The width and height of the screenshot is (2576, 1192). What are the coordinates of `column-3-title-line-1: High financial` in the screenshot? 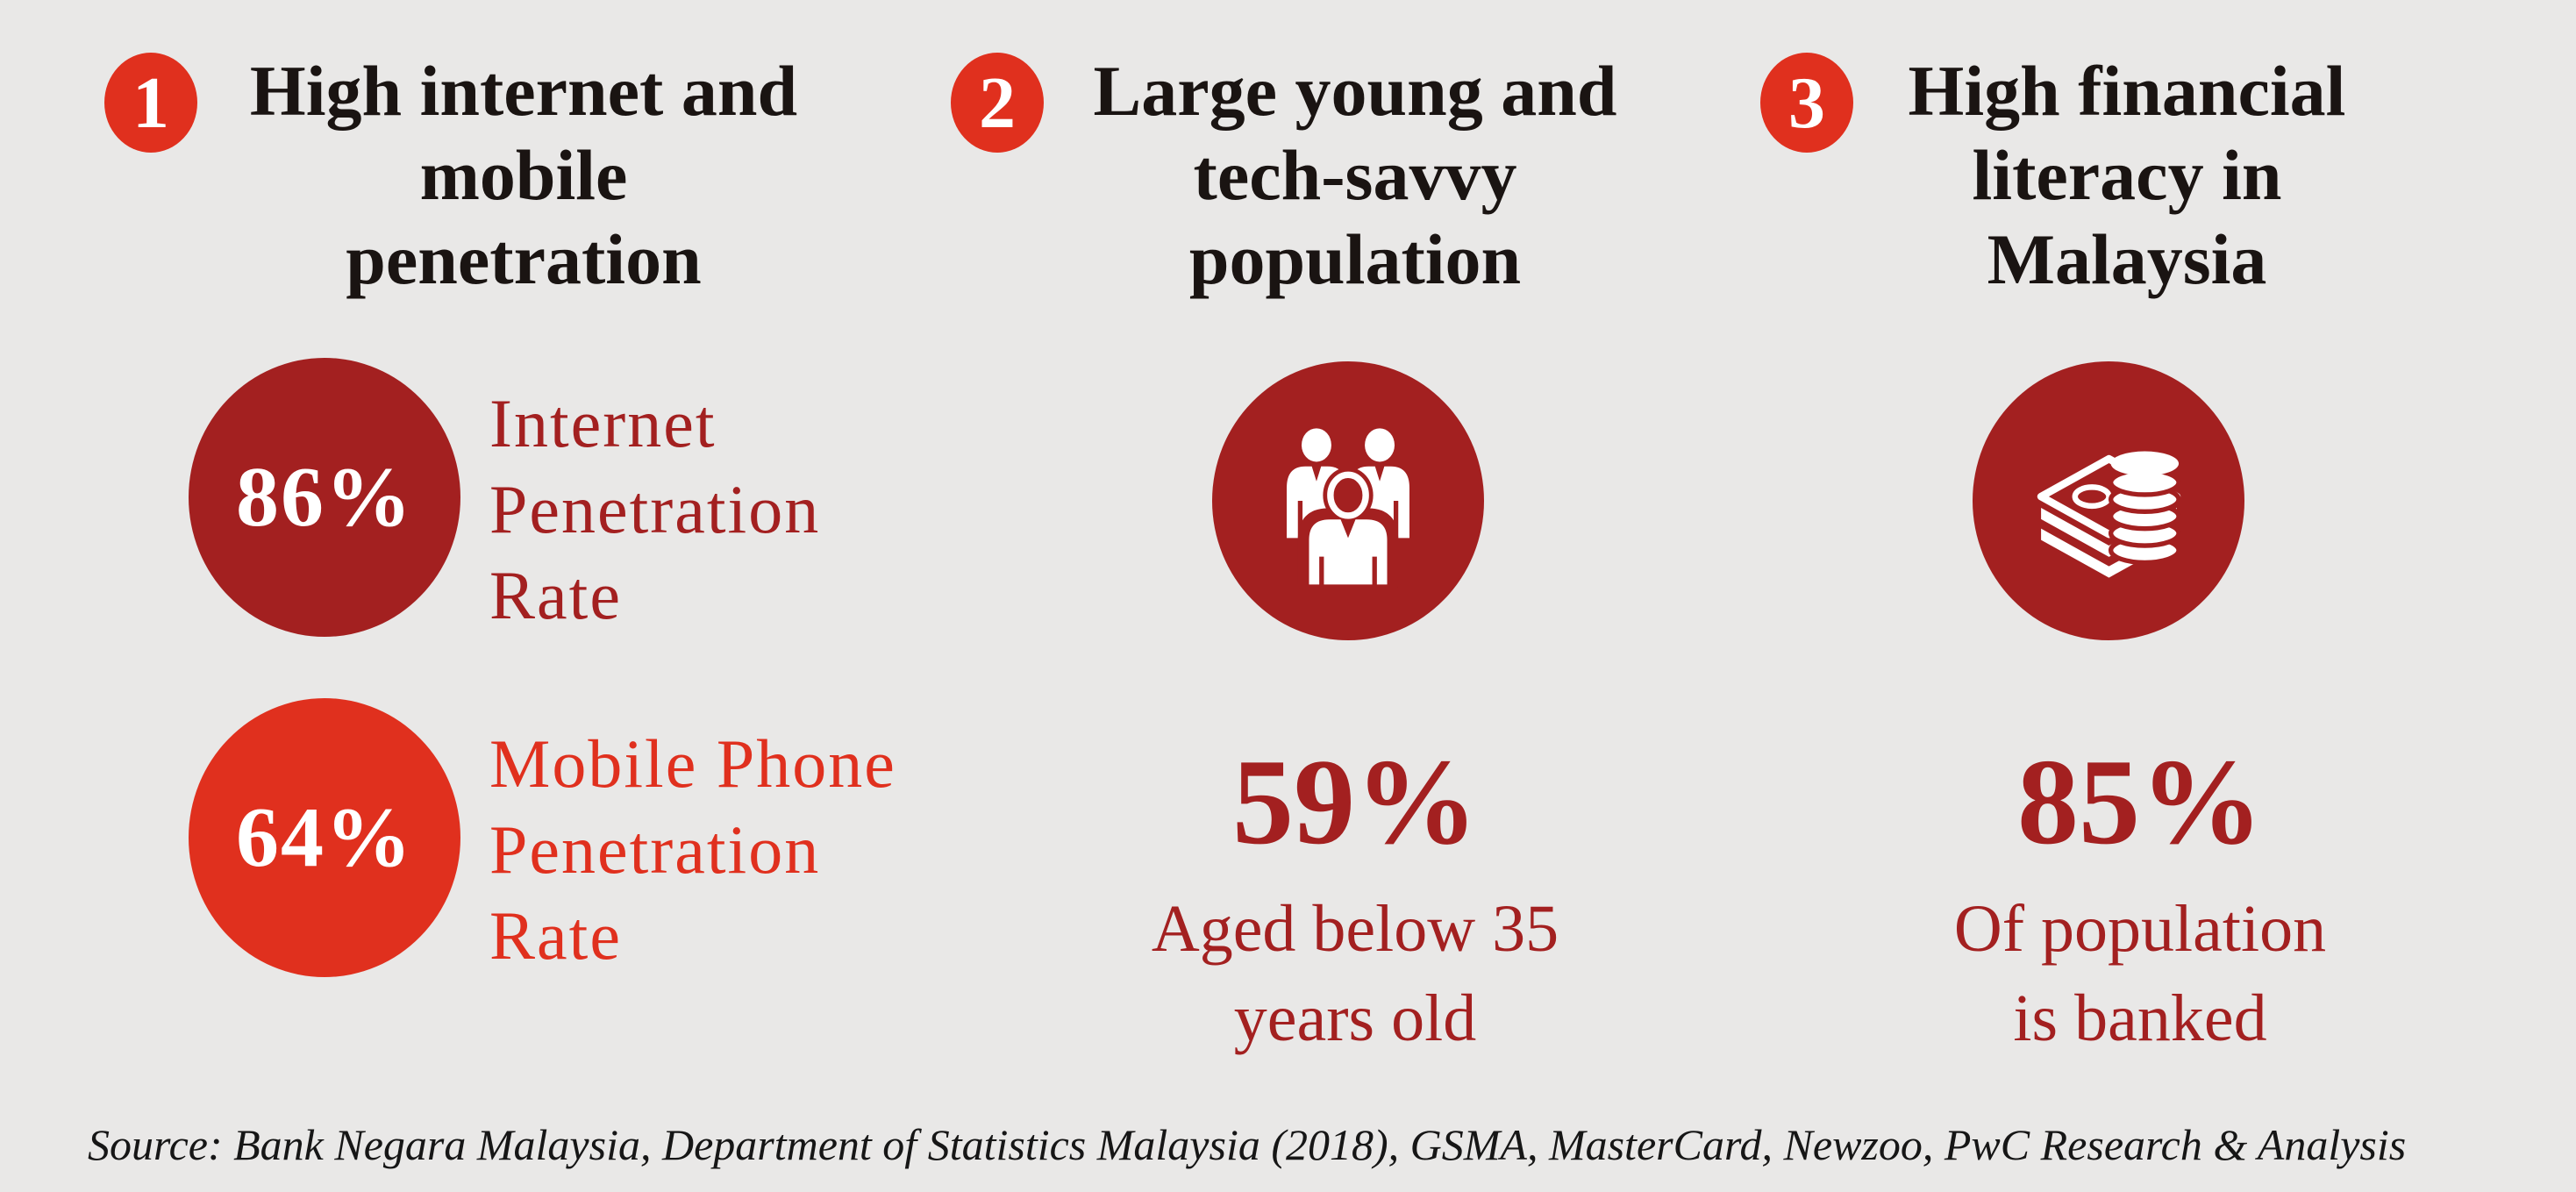 It's located at (2127, 91).